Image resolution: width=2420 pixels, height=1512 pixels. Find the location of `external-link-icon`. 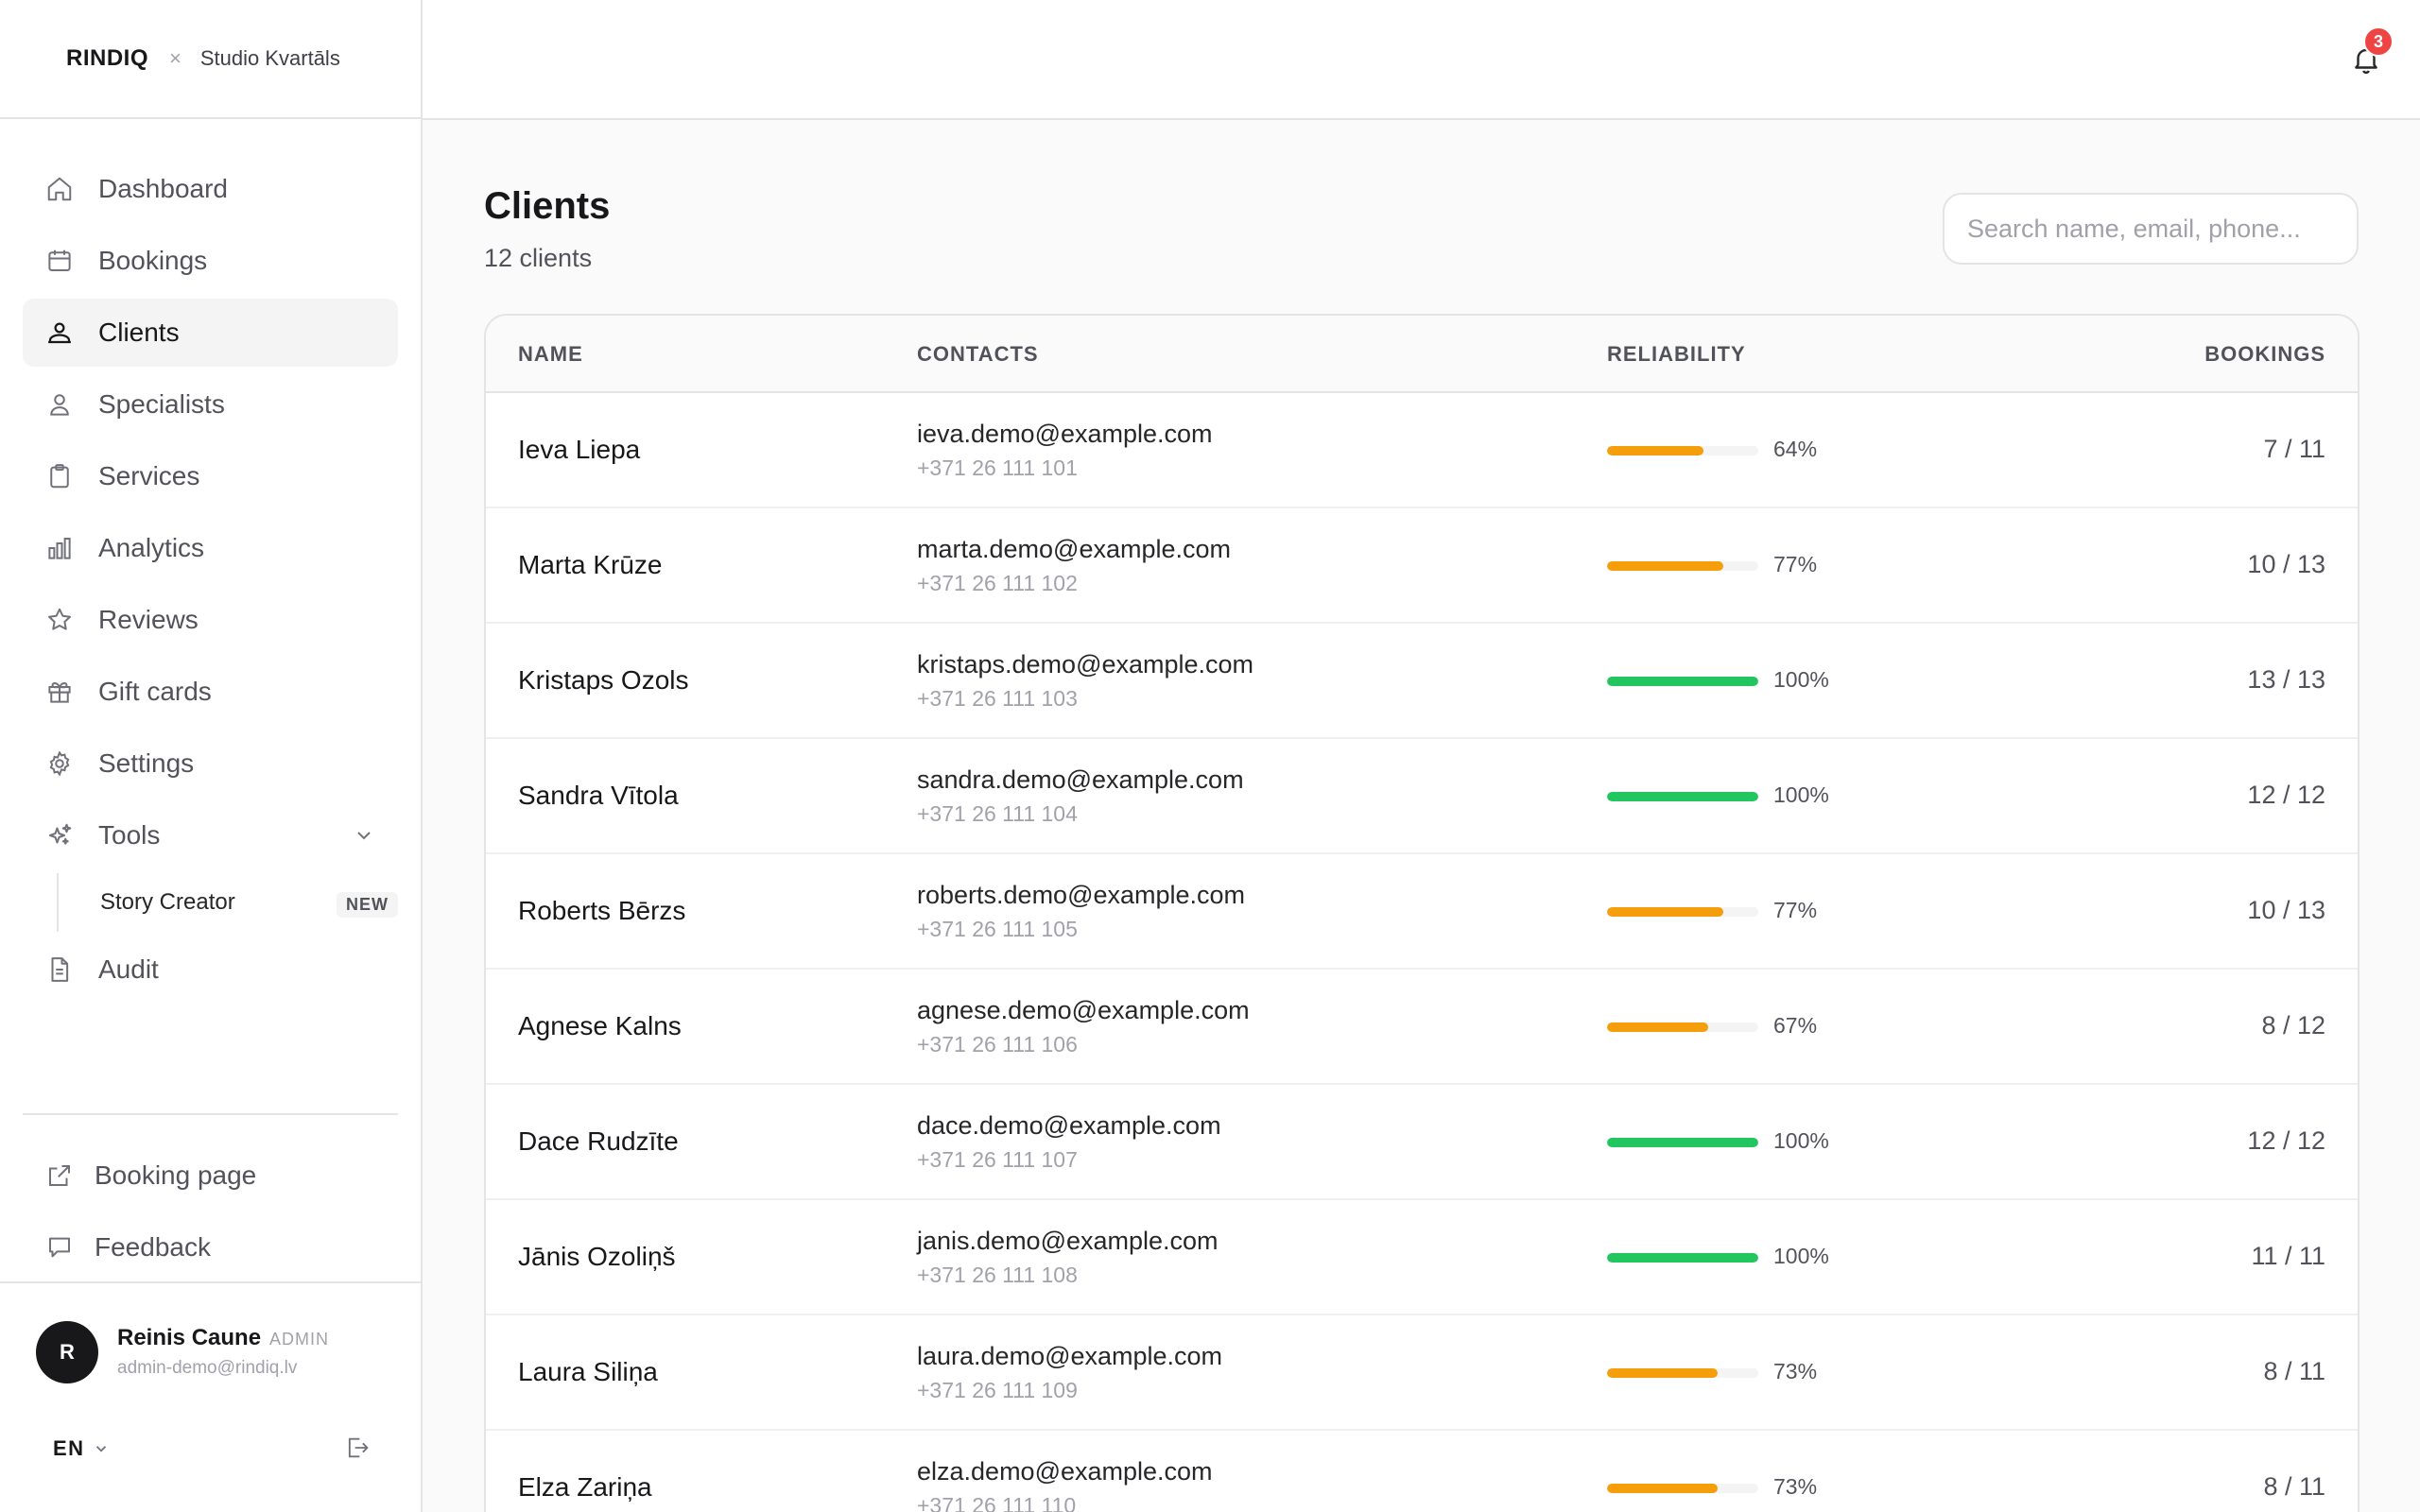

external-link-icon is located at coordinates (59, 1175).